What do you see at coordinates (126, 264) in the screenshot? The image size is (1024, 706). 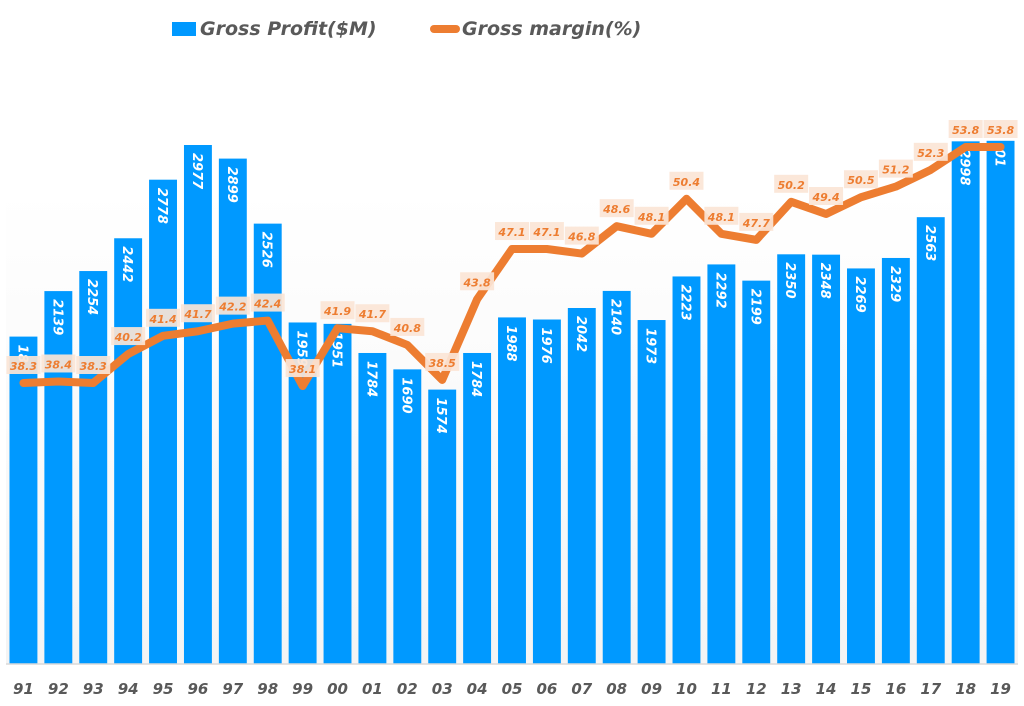 I see `bar-value-label: 2442` at bounding box center [126, 264].